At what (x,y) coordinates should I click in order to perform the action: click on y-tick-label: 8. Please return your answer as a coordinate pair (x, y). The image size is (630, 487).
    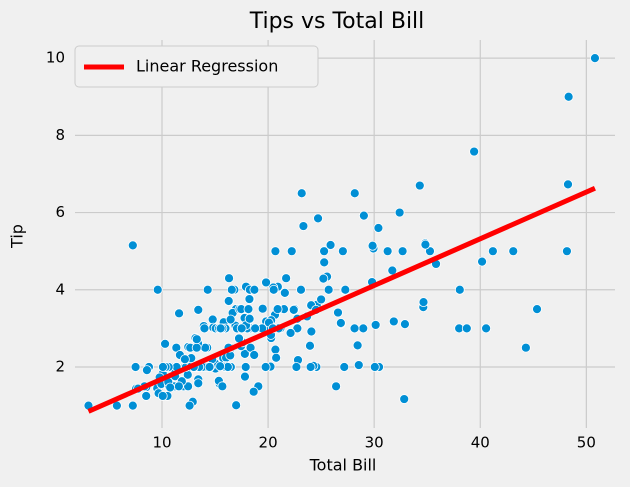
    Looking at the image, I should click on (60, 135).